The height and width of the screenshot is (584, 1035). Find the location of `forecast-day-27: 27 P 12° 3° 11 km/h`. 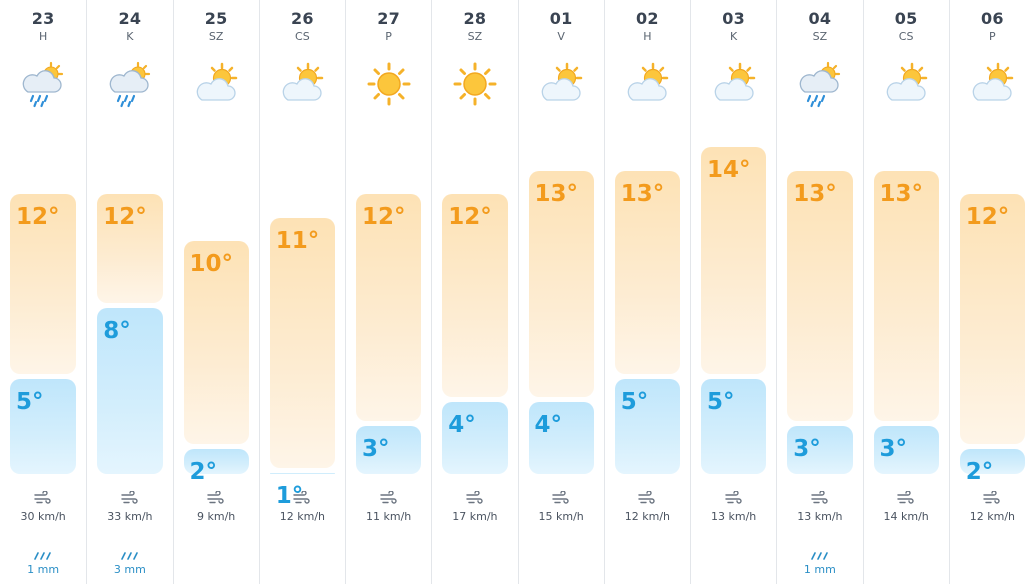

forecast-day-27: 27 P 12° 3° 11 km/h is located at coordinates (388, 292).